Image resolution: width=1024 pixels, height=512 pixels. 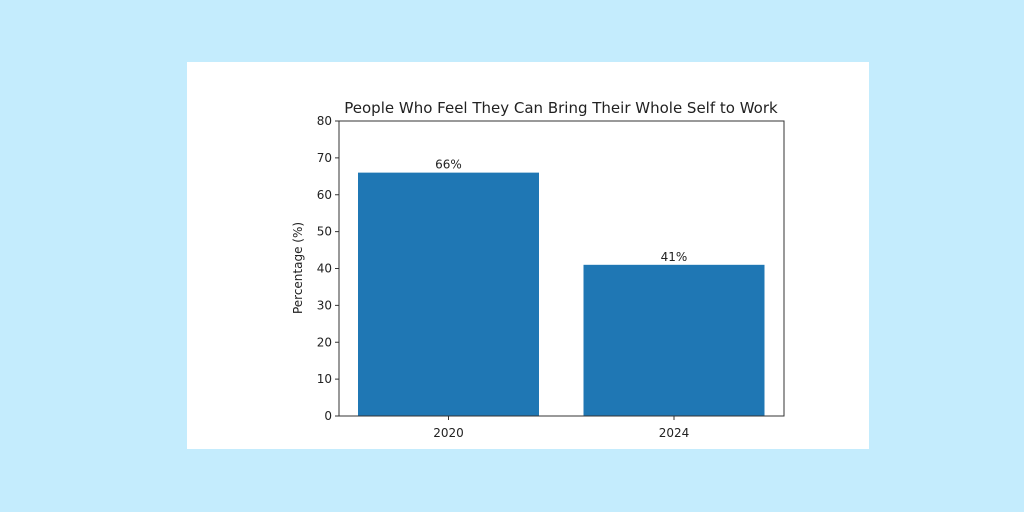 I want to click on y-tick-label: 10, so click(x=324, y=379).